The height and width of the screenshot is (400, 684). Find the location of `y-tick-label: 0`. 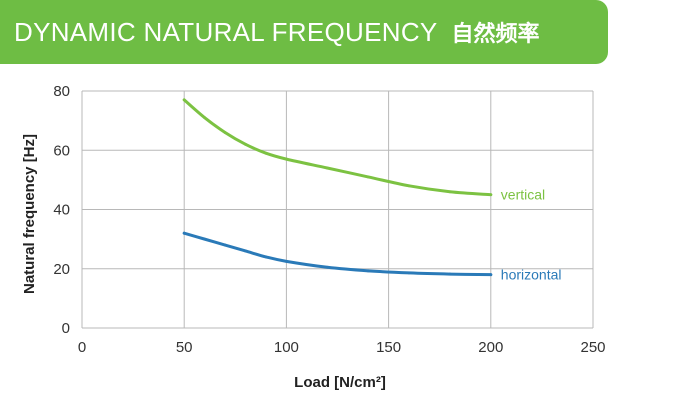

y-tick-label: 0 is located at coordinates (66, 328).